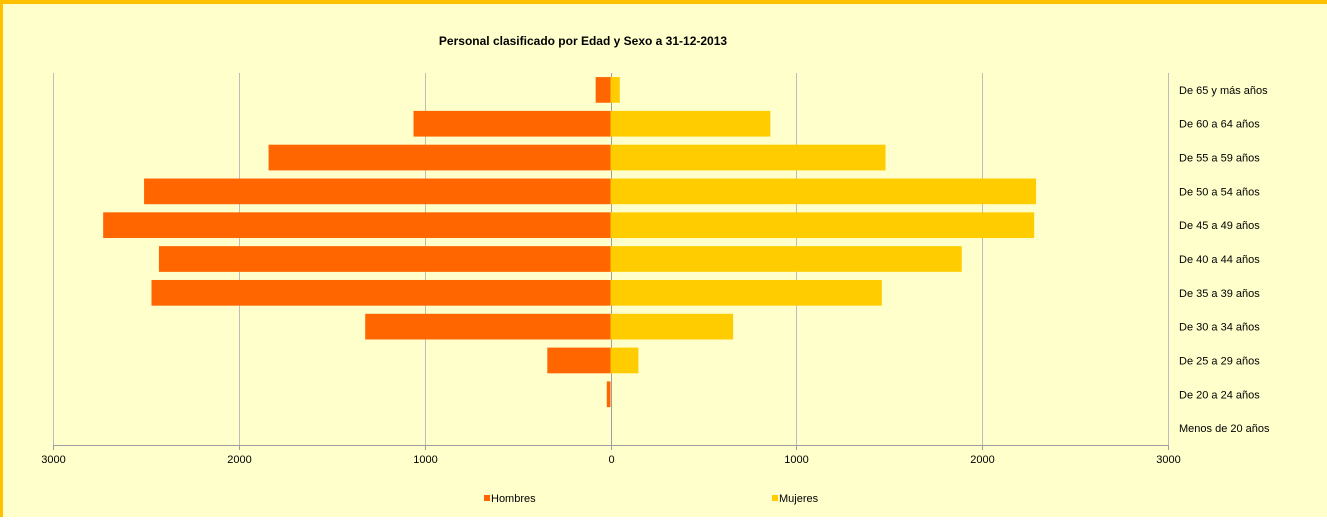  What do you see at coordinates (1219, 159) in the screenshot?
I see `category-label: De 55 a 59 años` at bounding box center [1219, 159].